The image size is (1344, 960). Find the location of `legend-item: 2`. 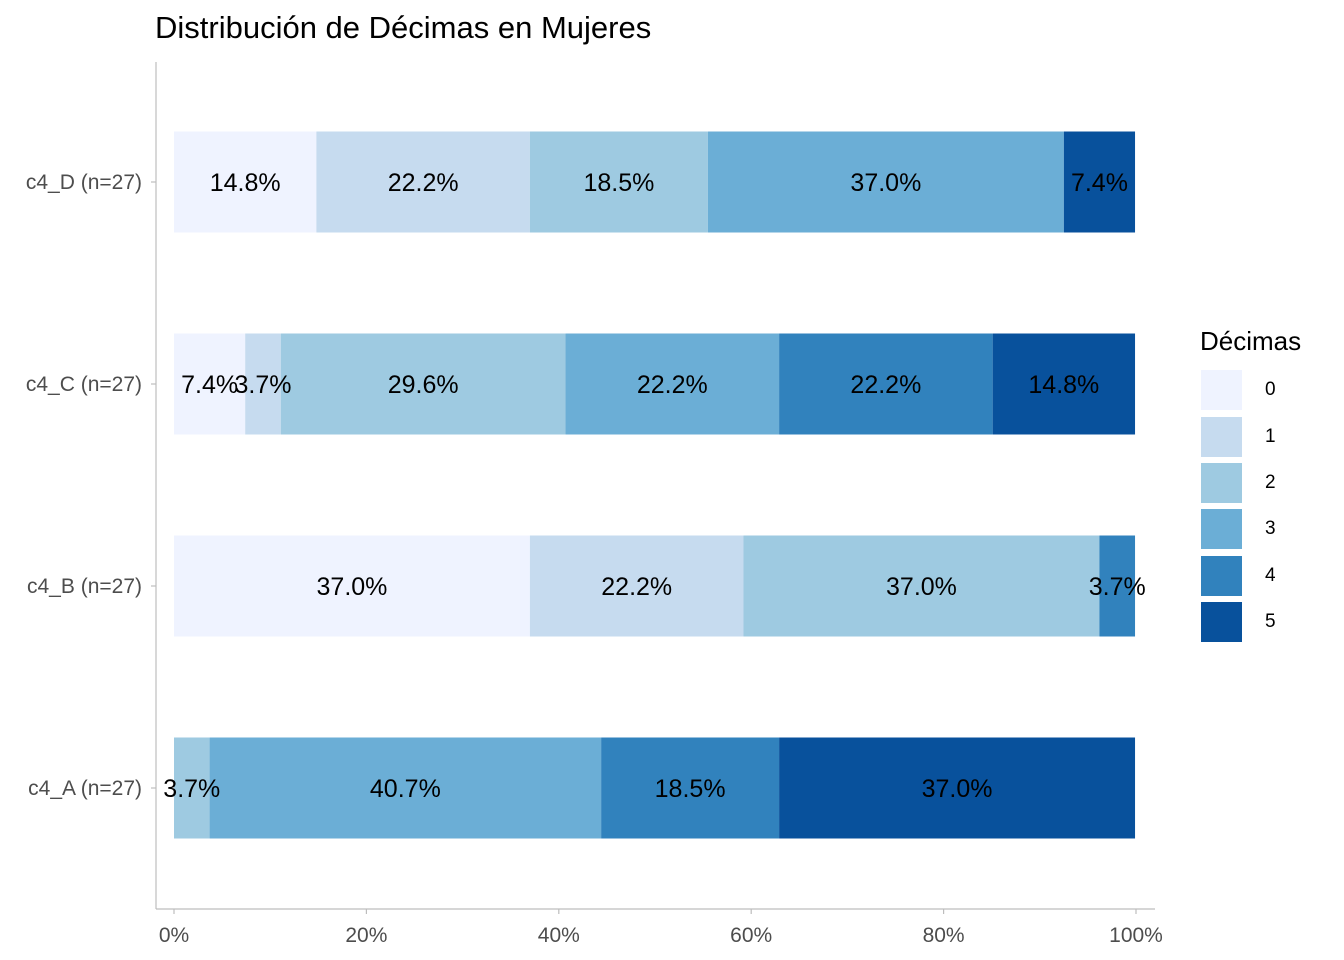

legend-item: 2 is located at coordinates (1250, 483).